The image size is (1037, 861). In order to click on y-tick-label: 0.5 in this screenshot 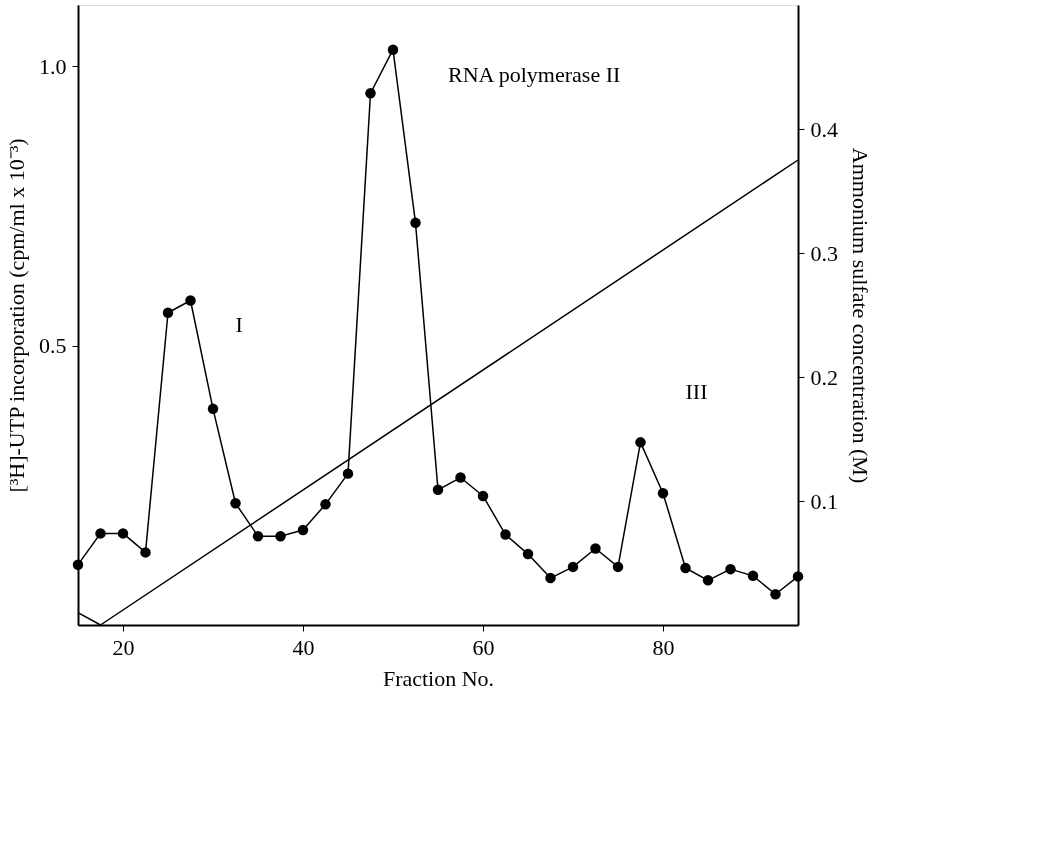, I will do `click(53, 346)`.